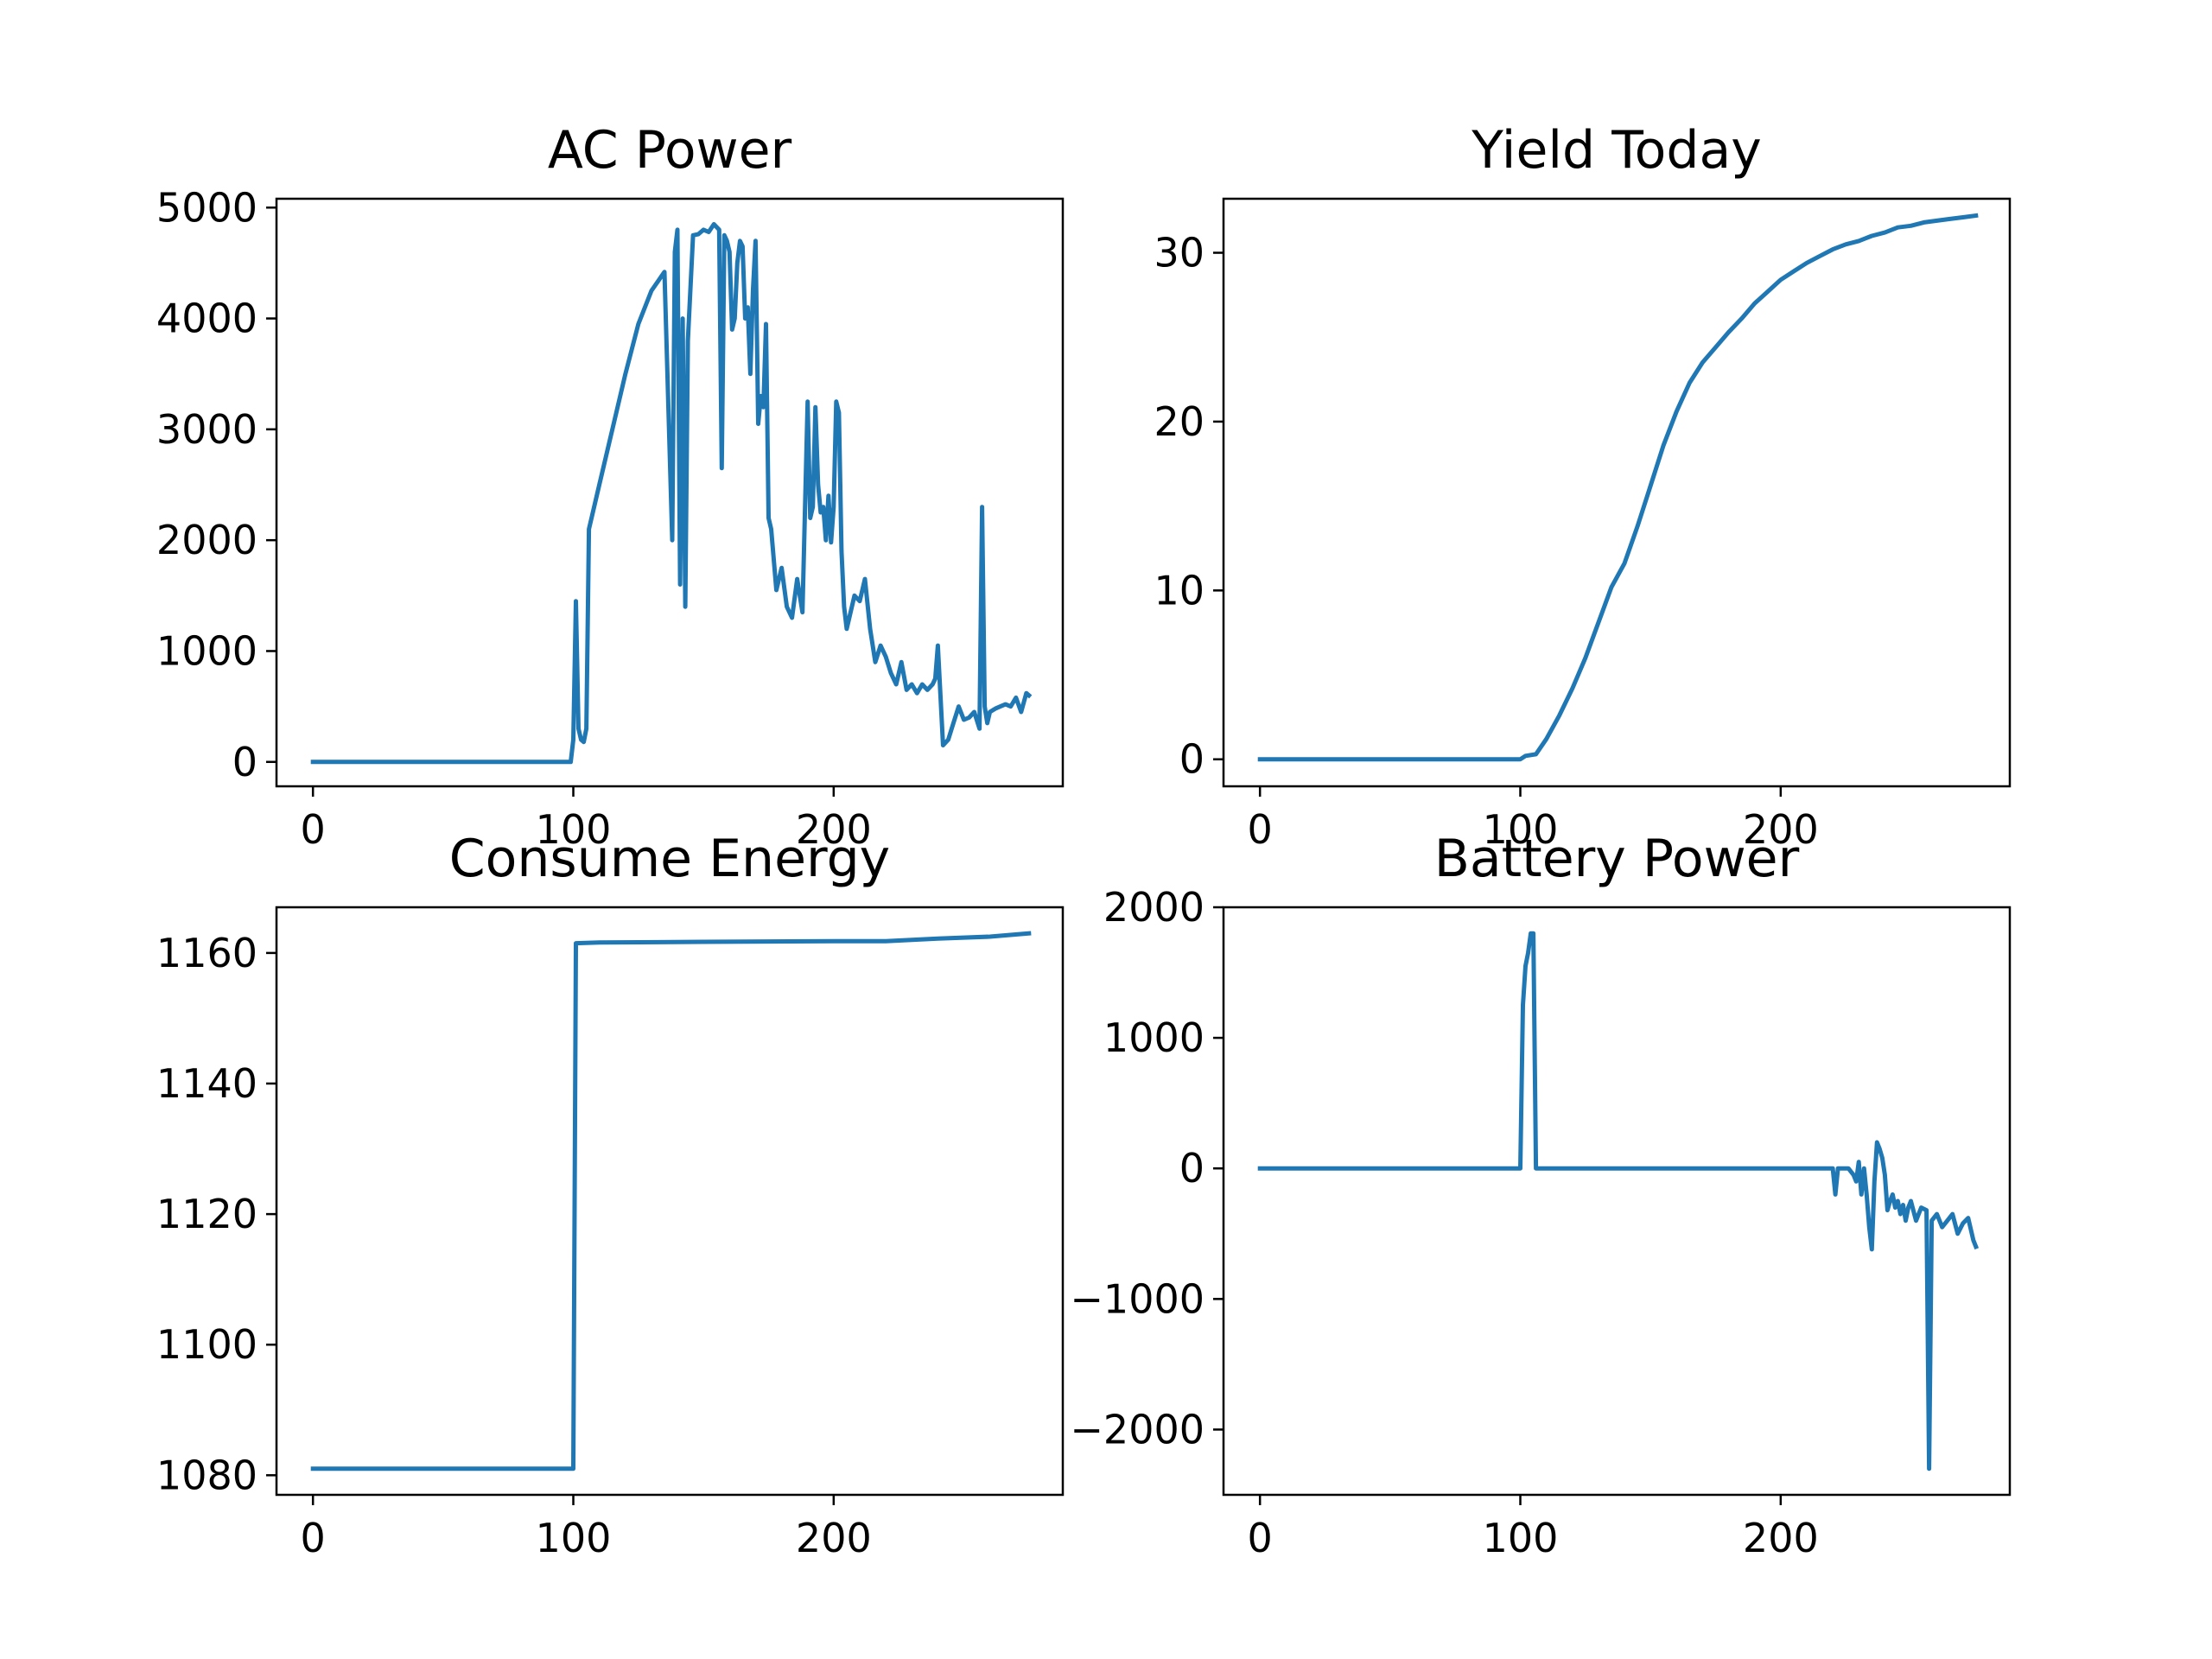 This screenshot has width=2212, height=1659. Describe the element at coordinates (1781, 829) in the screenshot. I see `yield-today-x-tick-label: 200` at that location.